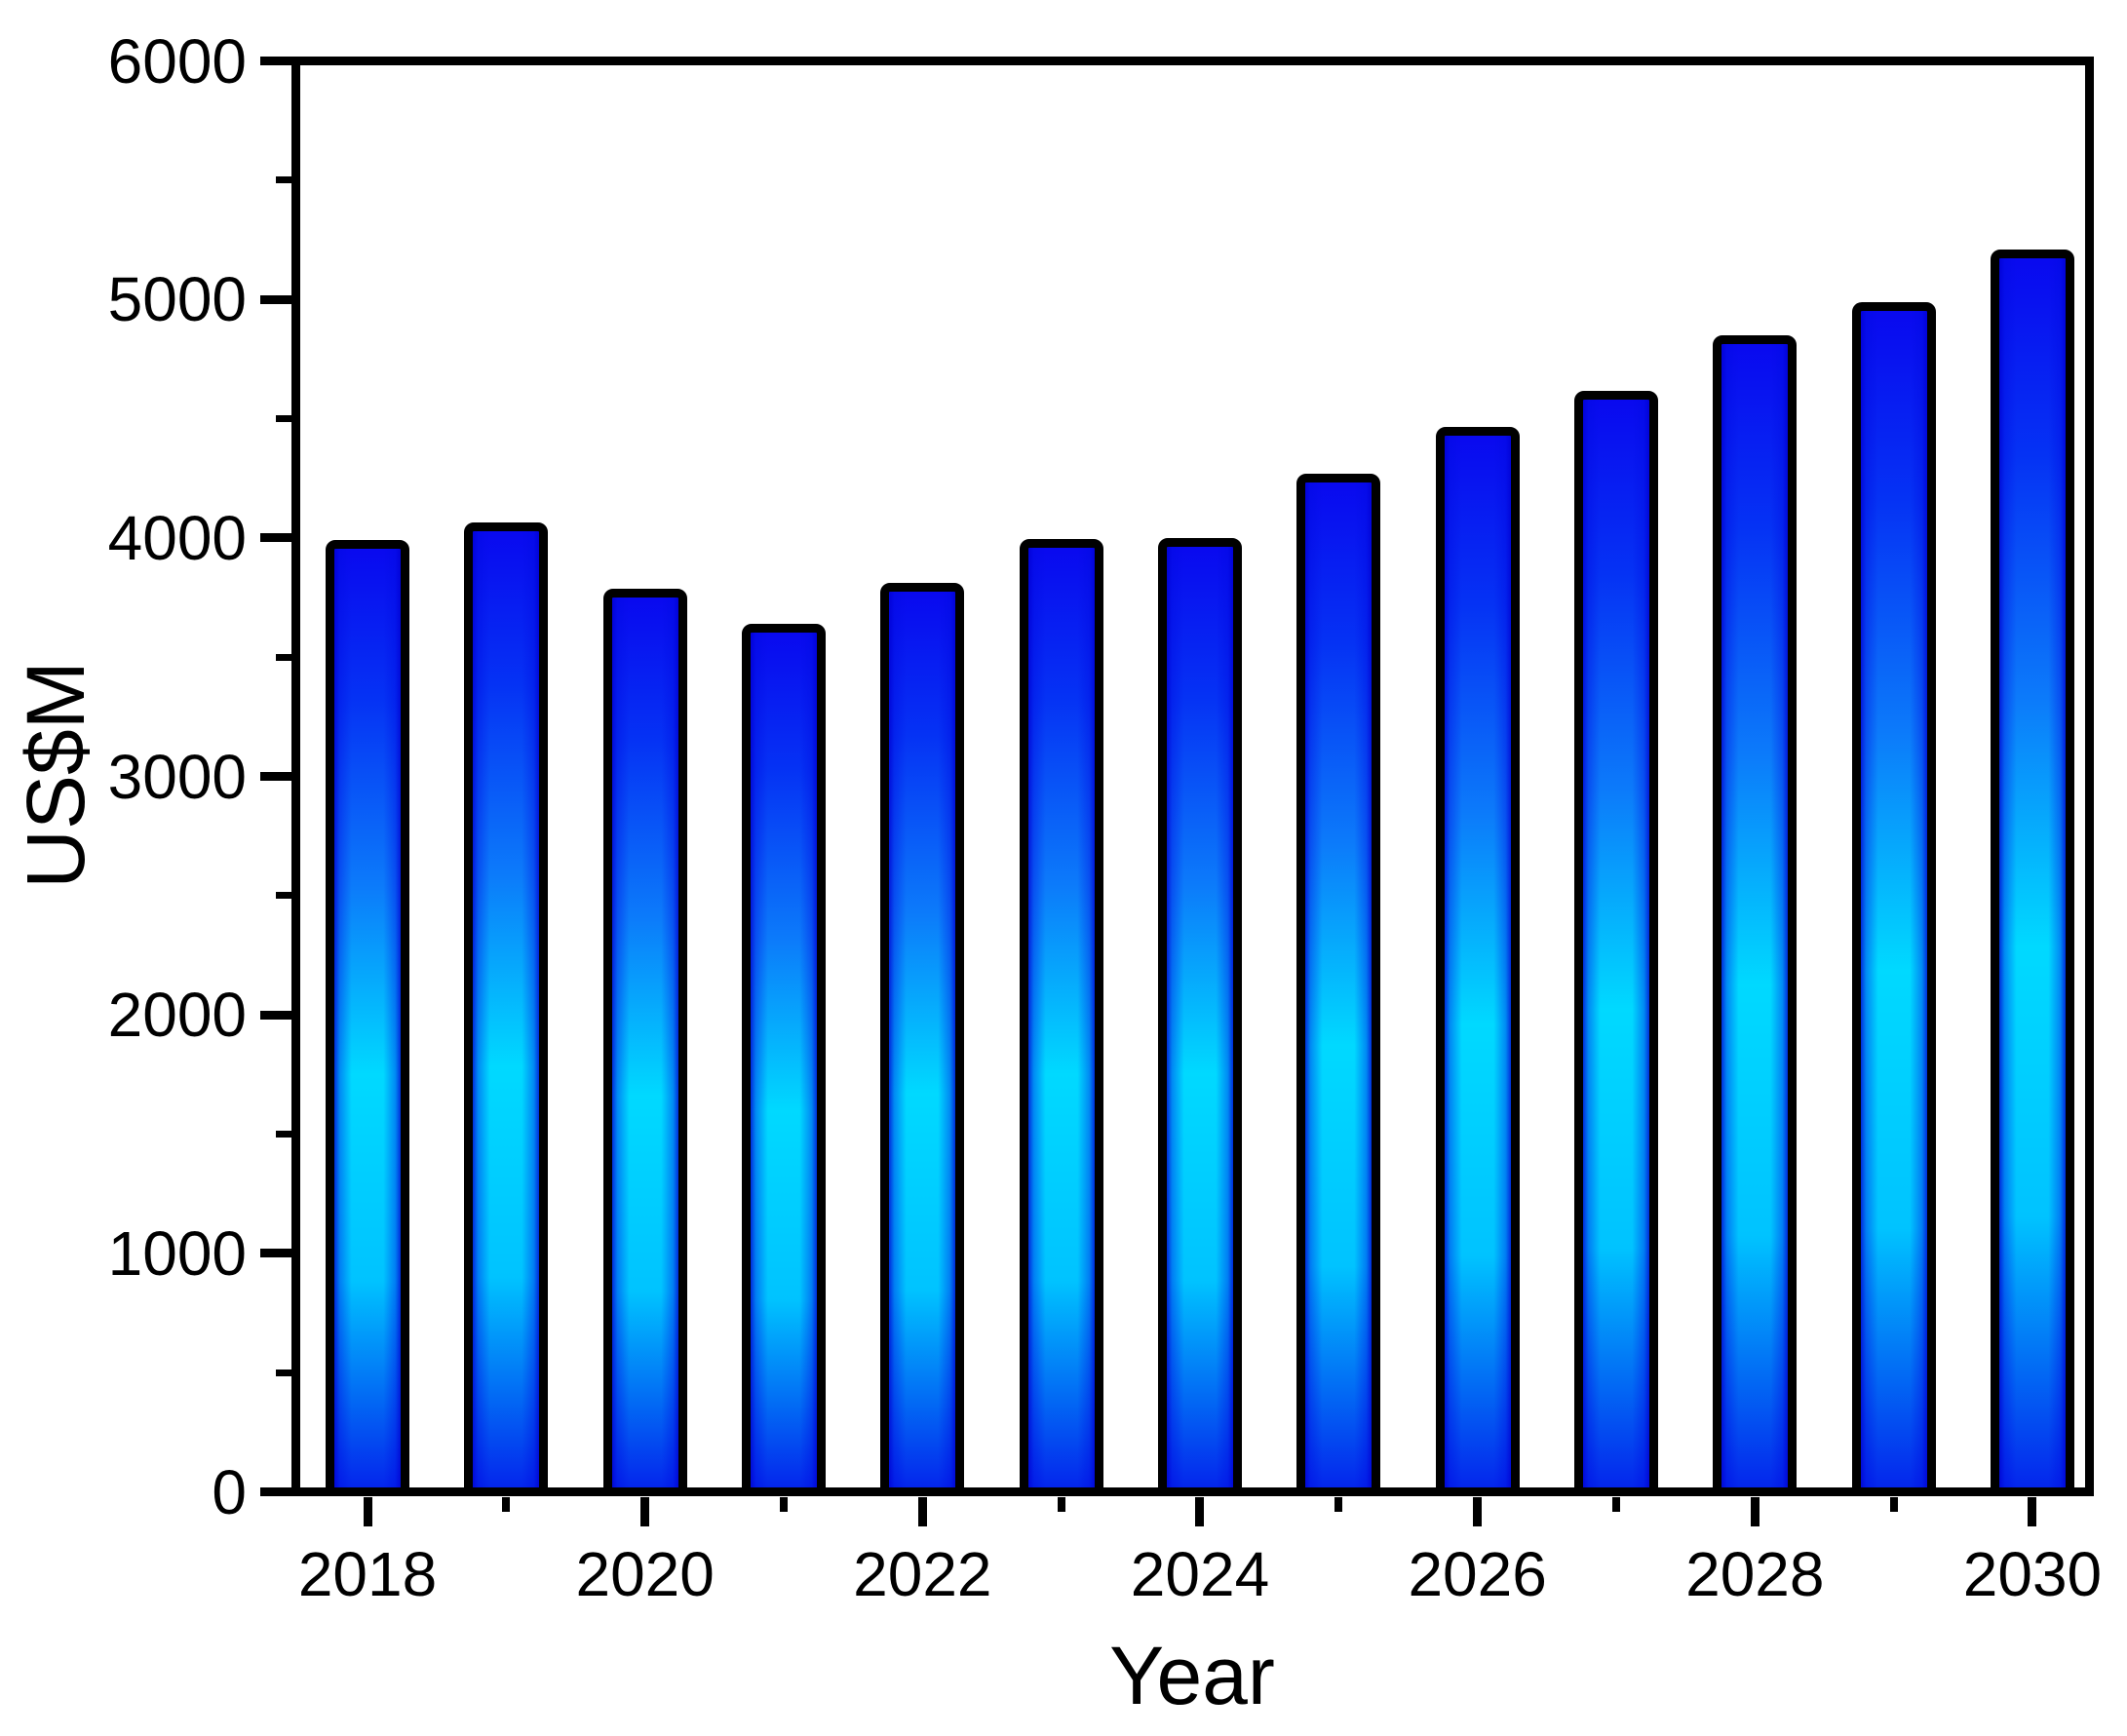  I want to click on x-tick-label-2030: 2030, so click(2032, 1574).